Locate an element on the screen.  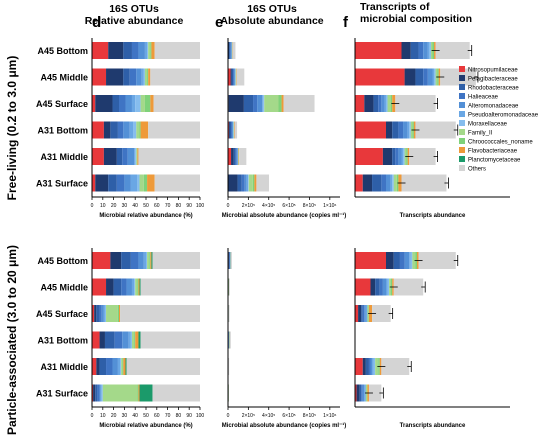
tick-label-d-3: 30 is located at coordinates (125, 206).